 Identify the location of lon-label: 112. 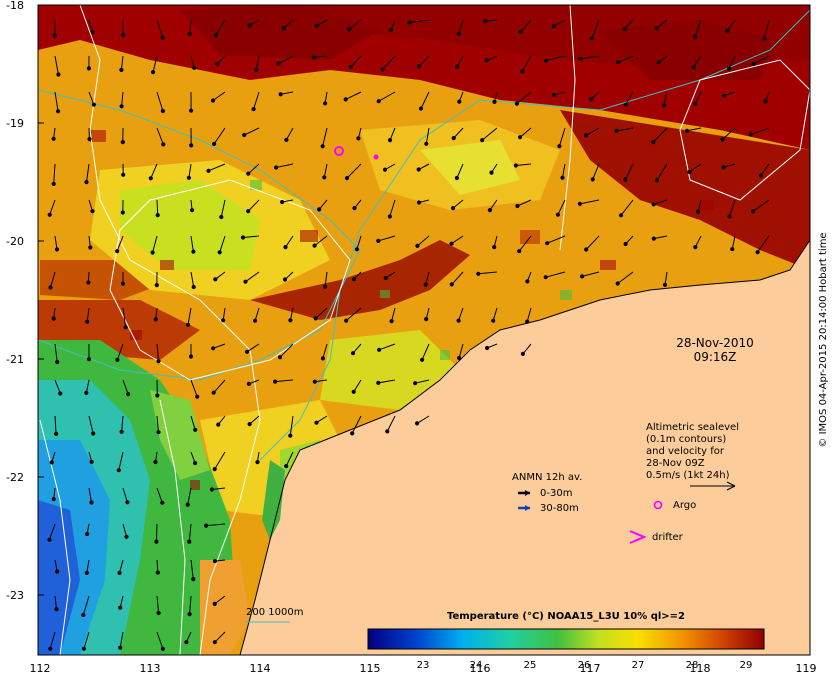
(40, 668).